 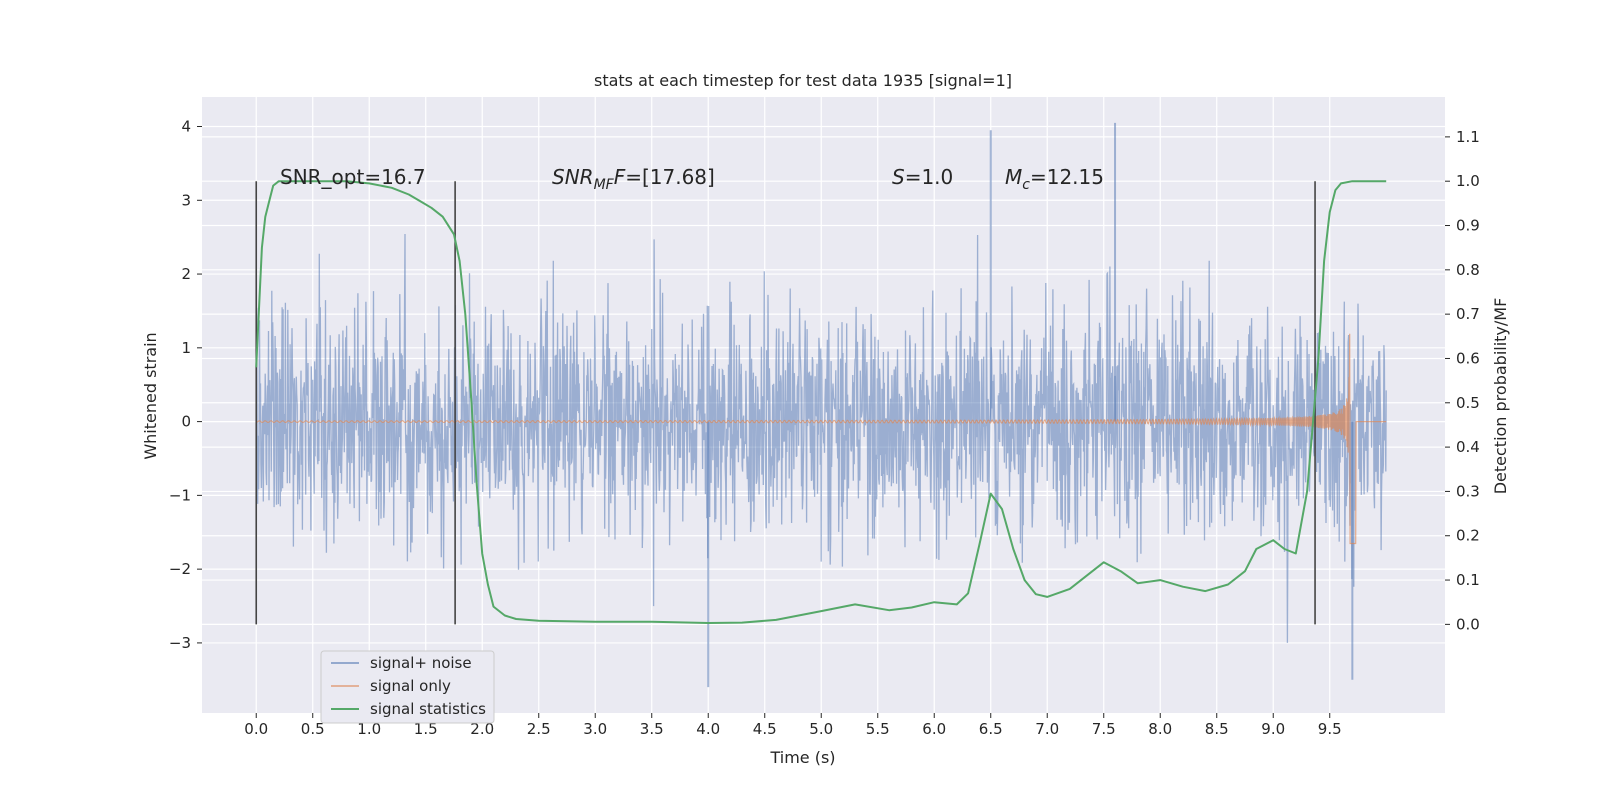 I want to click on x-tick-label: 0.0, so click(x=256, y=729).